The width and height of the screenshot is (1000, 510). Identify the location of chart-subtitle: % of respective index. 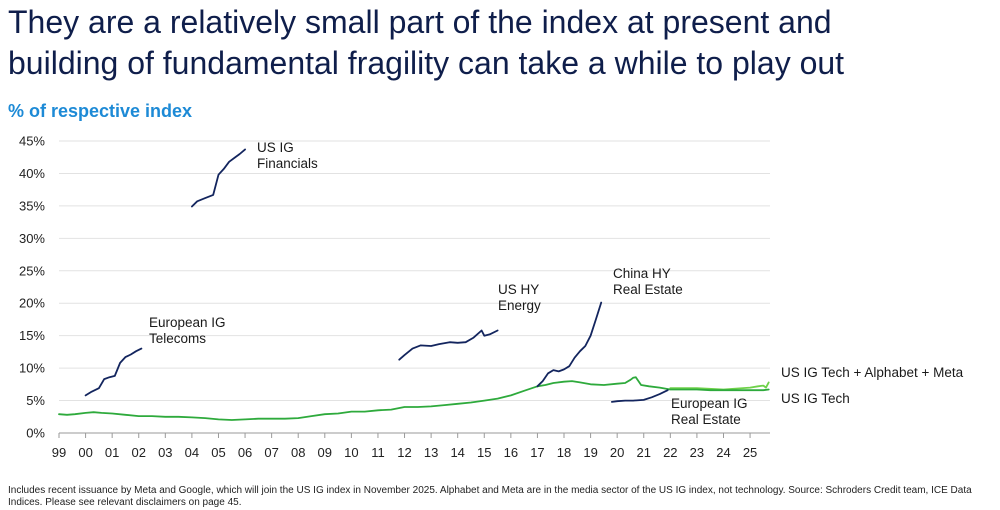
(100, 111).